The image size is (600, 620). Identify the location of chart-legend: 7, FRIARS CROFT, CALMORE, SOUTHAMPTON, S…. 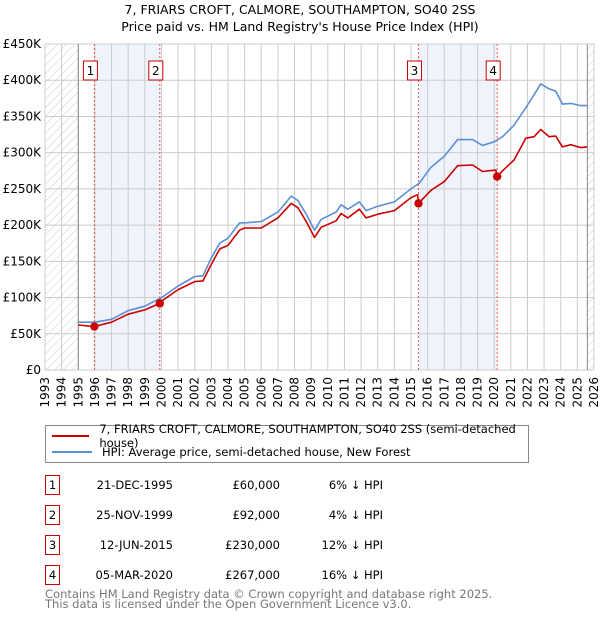
(287, 442).